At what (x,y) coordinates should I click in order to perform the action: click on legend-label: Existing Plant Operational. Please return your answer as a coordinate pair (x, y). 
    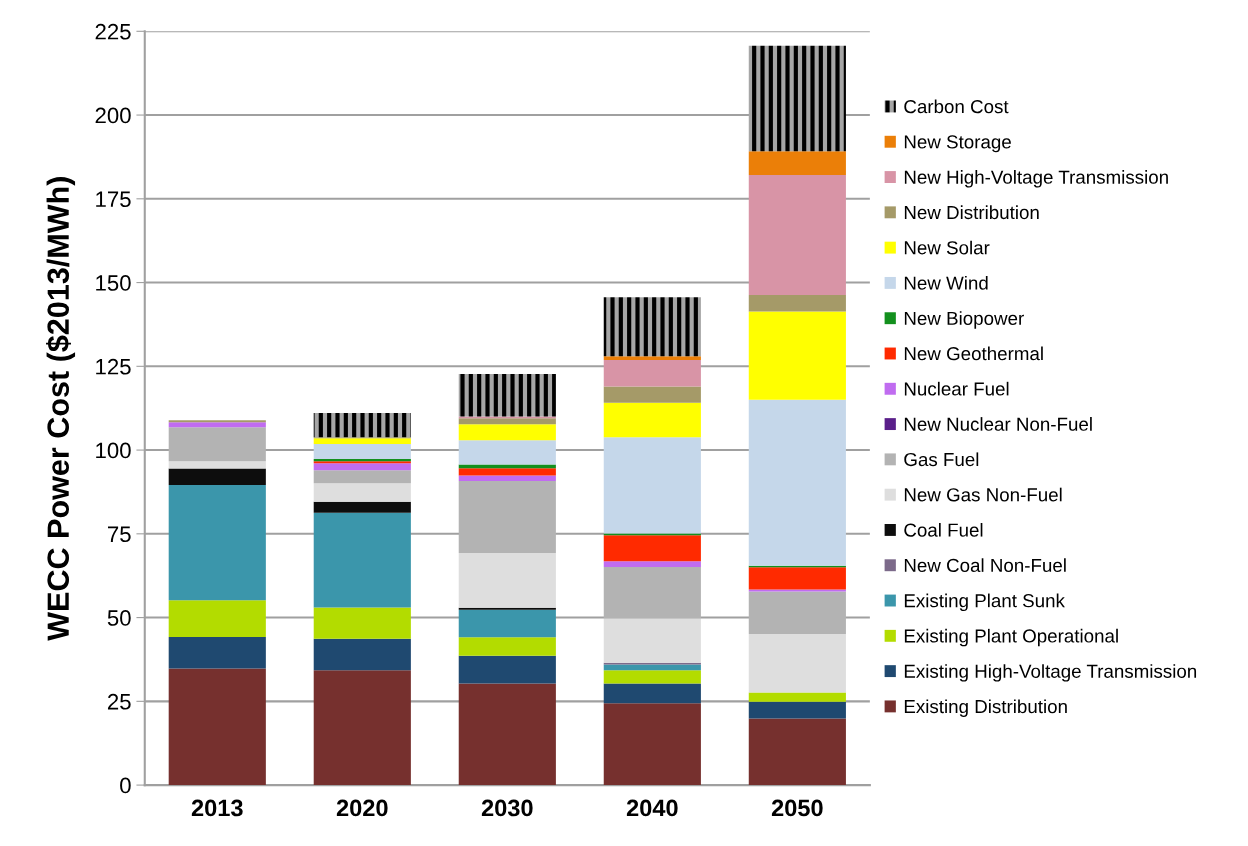
    Looking at the image, I should click on (1011, 637).